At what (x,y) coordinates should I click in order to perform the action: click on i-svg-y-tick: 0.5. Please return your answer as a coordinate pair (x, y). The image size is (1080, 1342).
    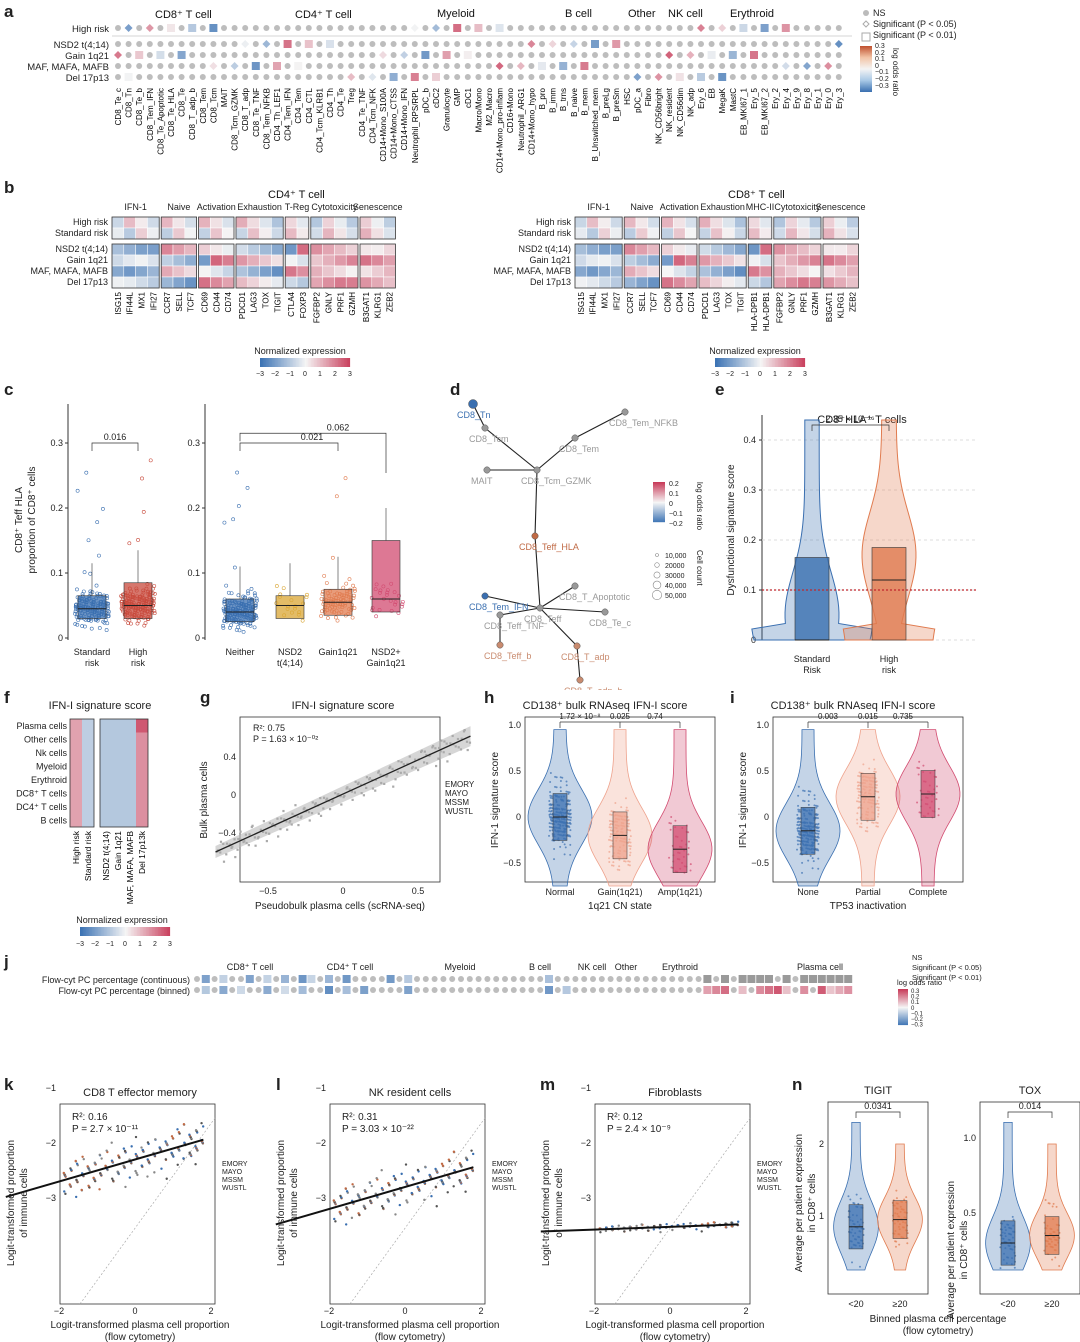
    Looking at the image, I should click on (762, 771).